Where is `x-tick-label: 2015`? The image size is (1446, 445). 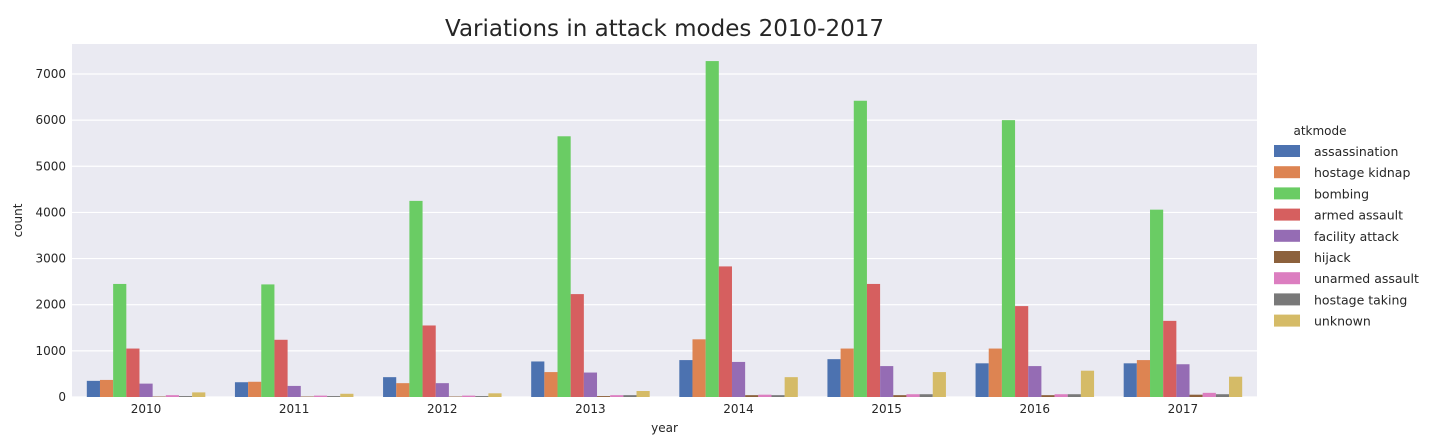 x-tick-label: 2015 is located at coordinates (886, 409).